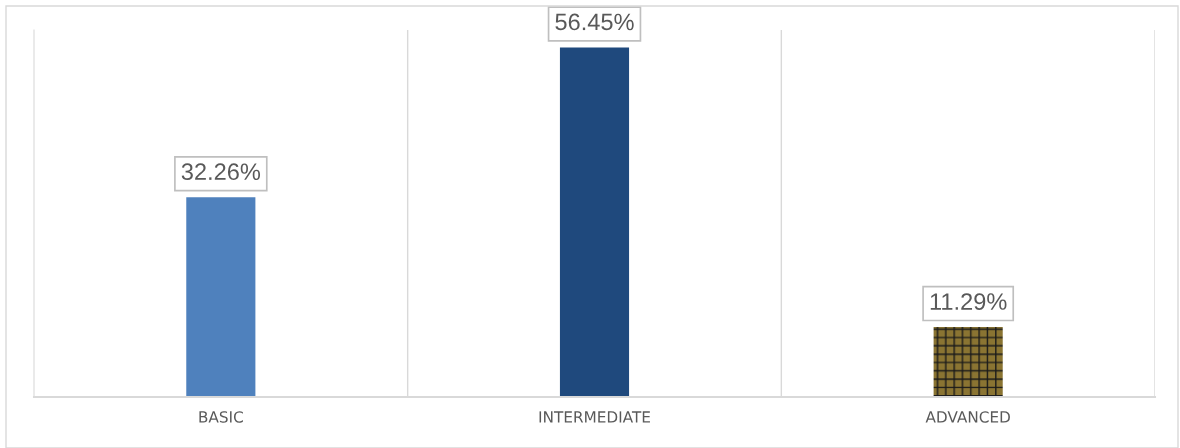  What do you see at coordinates (221, 417) in the screenshot?
I see `x-tick-label: BASIC` at bounding box center [221, 417].